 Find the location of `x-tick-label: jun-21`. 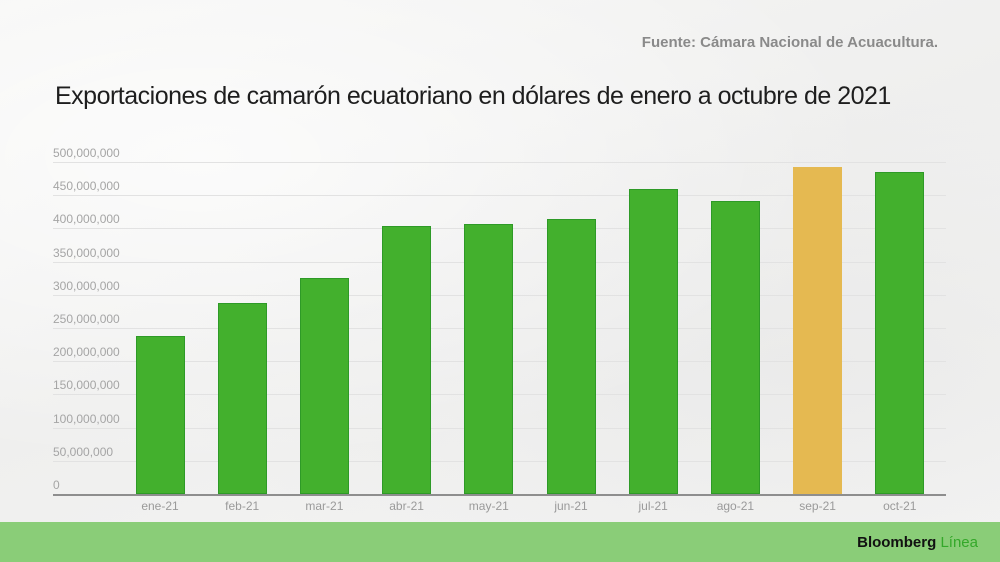

x-tick-label: jun-21 is located at coordinates (571, 506).